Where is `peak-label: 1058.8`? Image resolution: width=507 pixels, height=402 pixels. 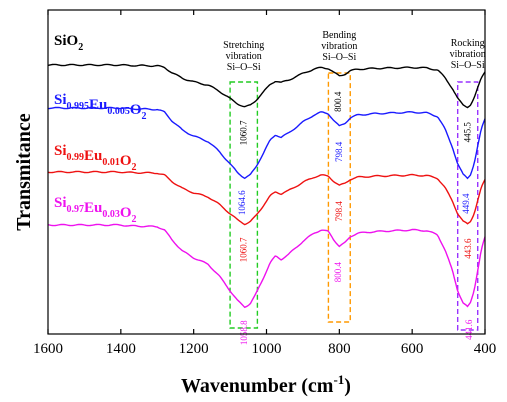
peak-label: 1058.8 is located at coordinates (244, 332).